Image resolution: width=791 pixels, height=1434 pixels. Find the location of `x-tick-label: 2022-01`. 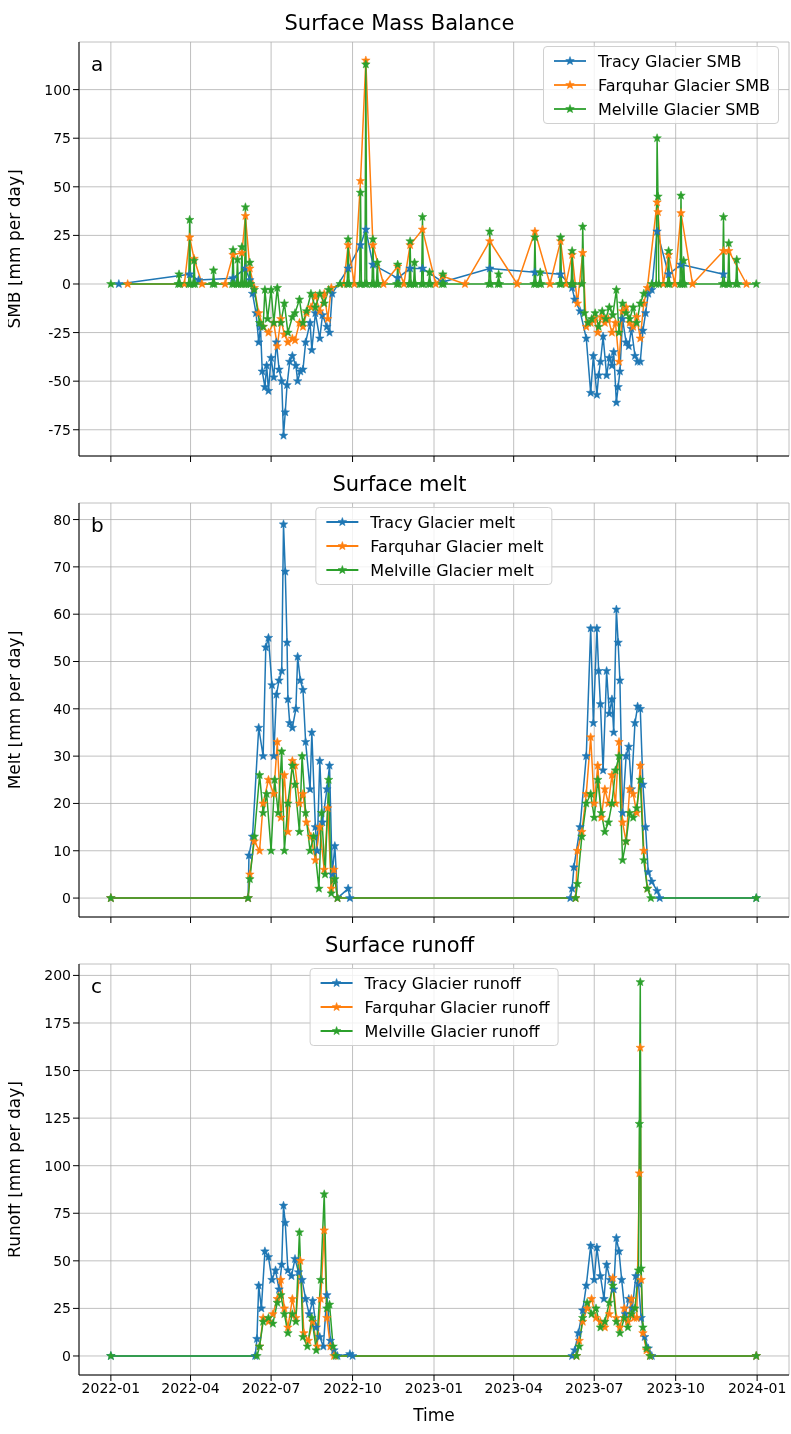

x-tick-label: 2022-01 is located at coordinates (111, 1387).